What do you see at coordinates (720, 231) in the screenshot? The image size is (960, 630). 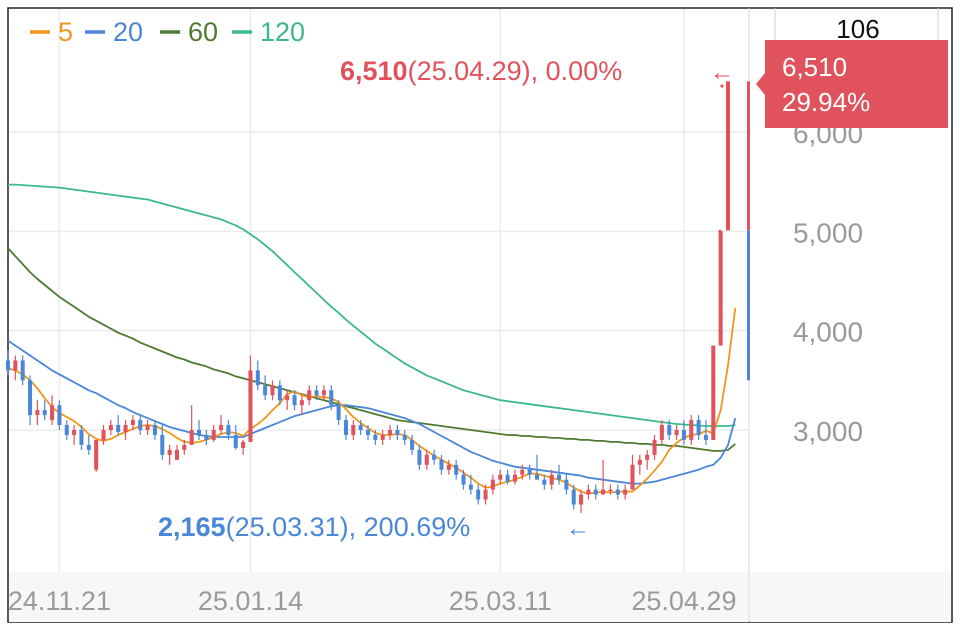 I see `price-dot-marker` at bounding box center [720, 231].